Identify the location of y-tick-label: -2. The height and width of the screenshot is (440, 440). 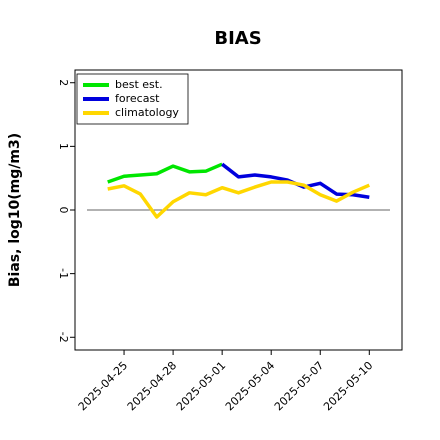
(63, 337).